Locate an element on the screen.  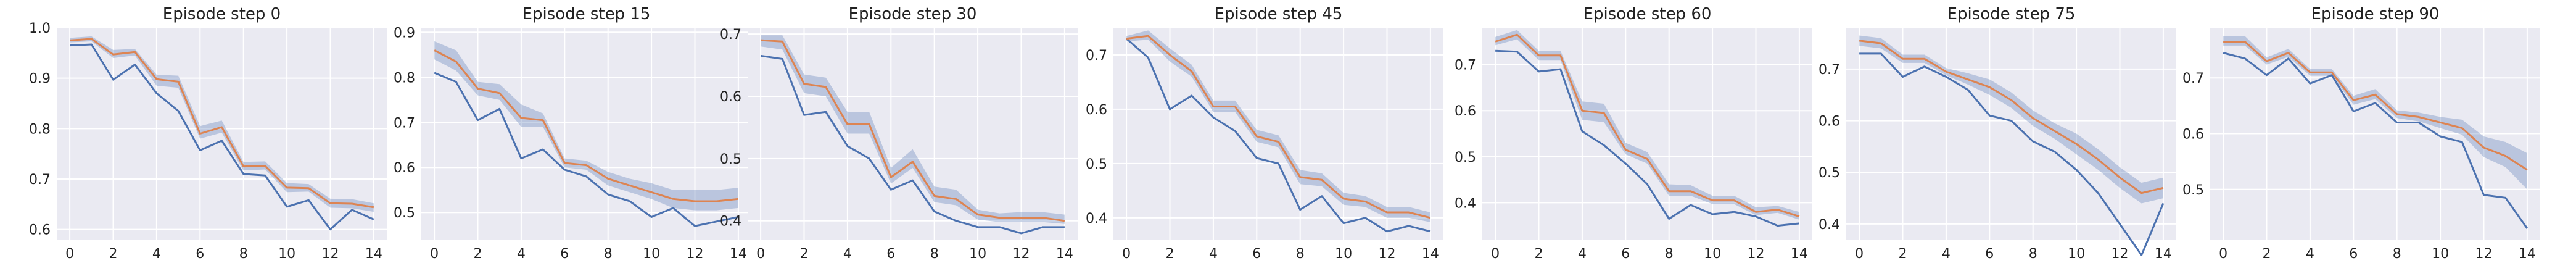
subplot-title: Episode step 30 is located at coordinates (913, 14).